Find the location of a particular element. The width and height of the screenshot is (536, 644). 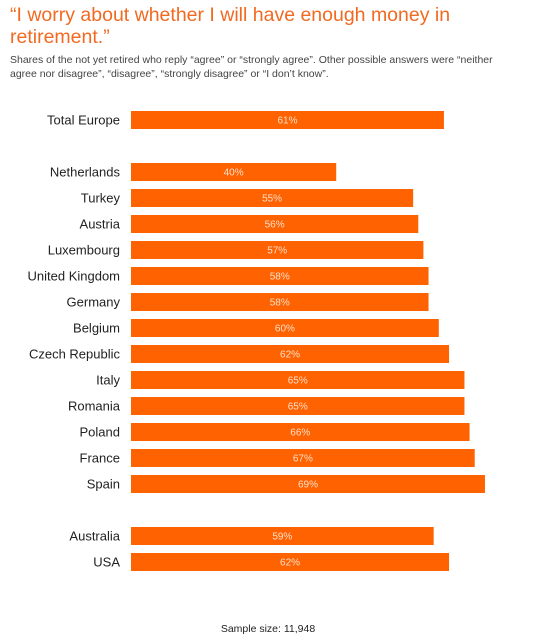

value-label-usa: 62% is located at coordinates (290, 563).